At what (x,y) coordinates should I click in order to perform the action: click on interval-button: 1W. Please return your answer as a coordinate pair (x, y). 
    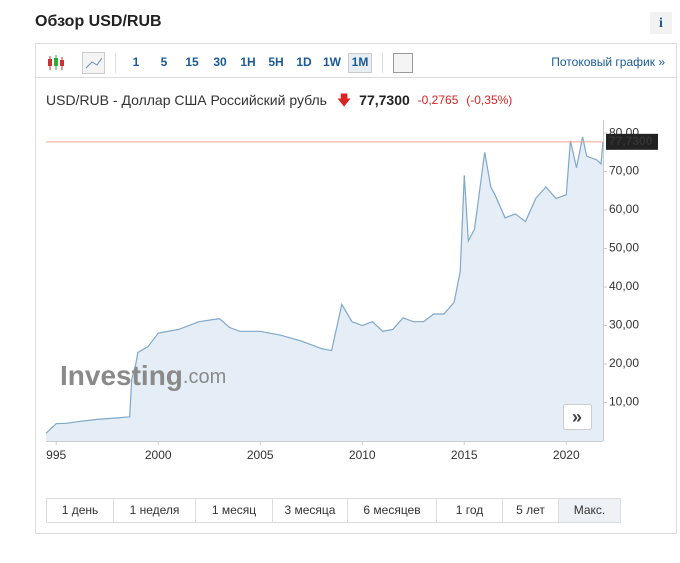
    Looking at the image, I should click on (332, 62).